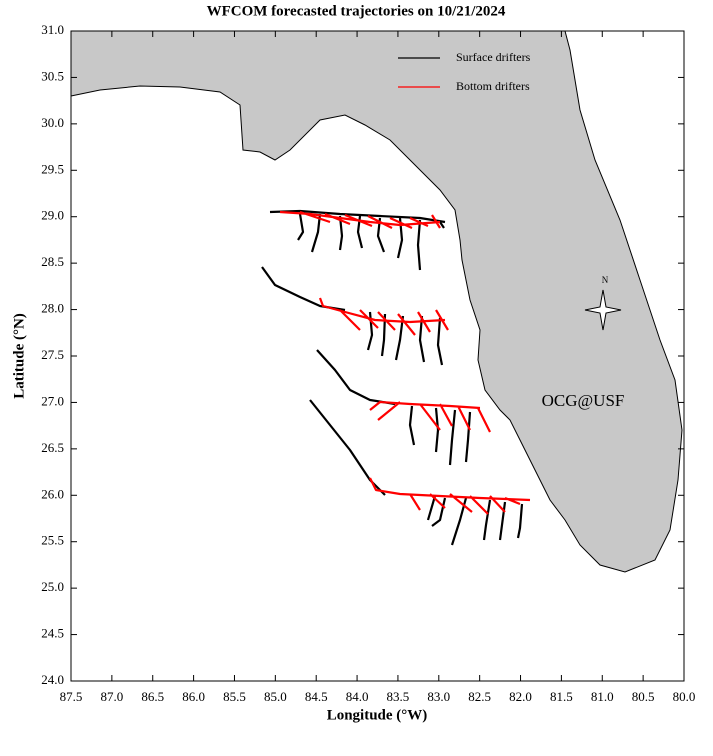 The height and width of the screenshot is (756, 713). What do you see at coordinates (52, 168) in the screenshot?
I see `y-tick-label: 29.5` at bounding box center [52, 168].